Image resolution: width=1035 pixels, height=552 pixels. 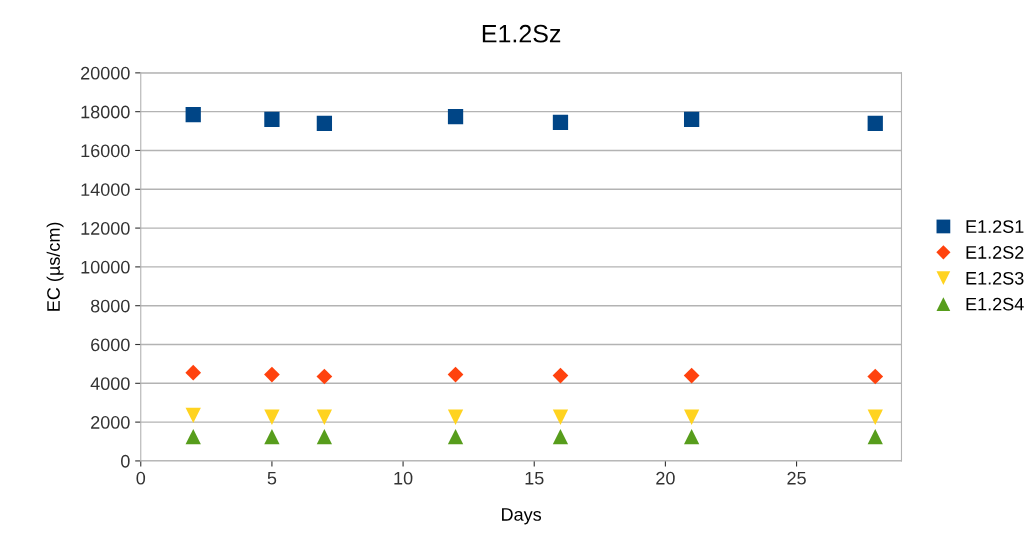 I want to click on y-tick-label: 18000, so click(x=105, y=112).